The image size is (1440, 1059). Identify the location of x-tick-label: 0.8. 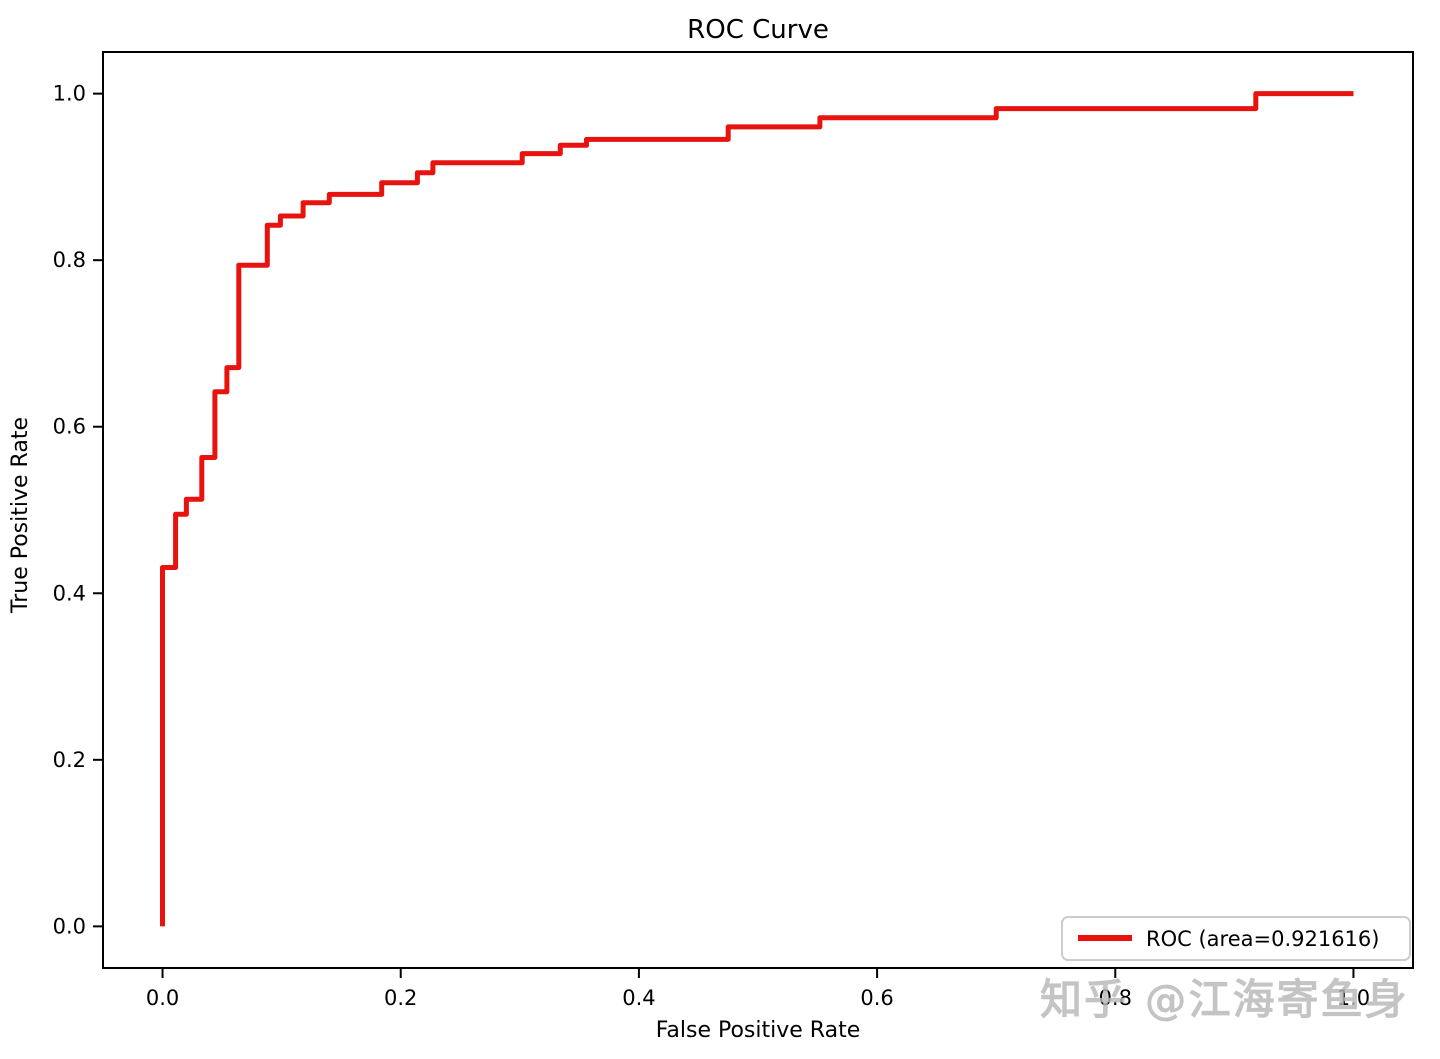
(1115, 998).